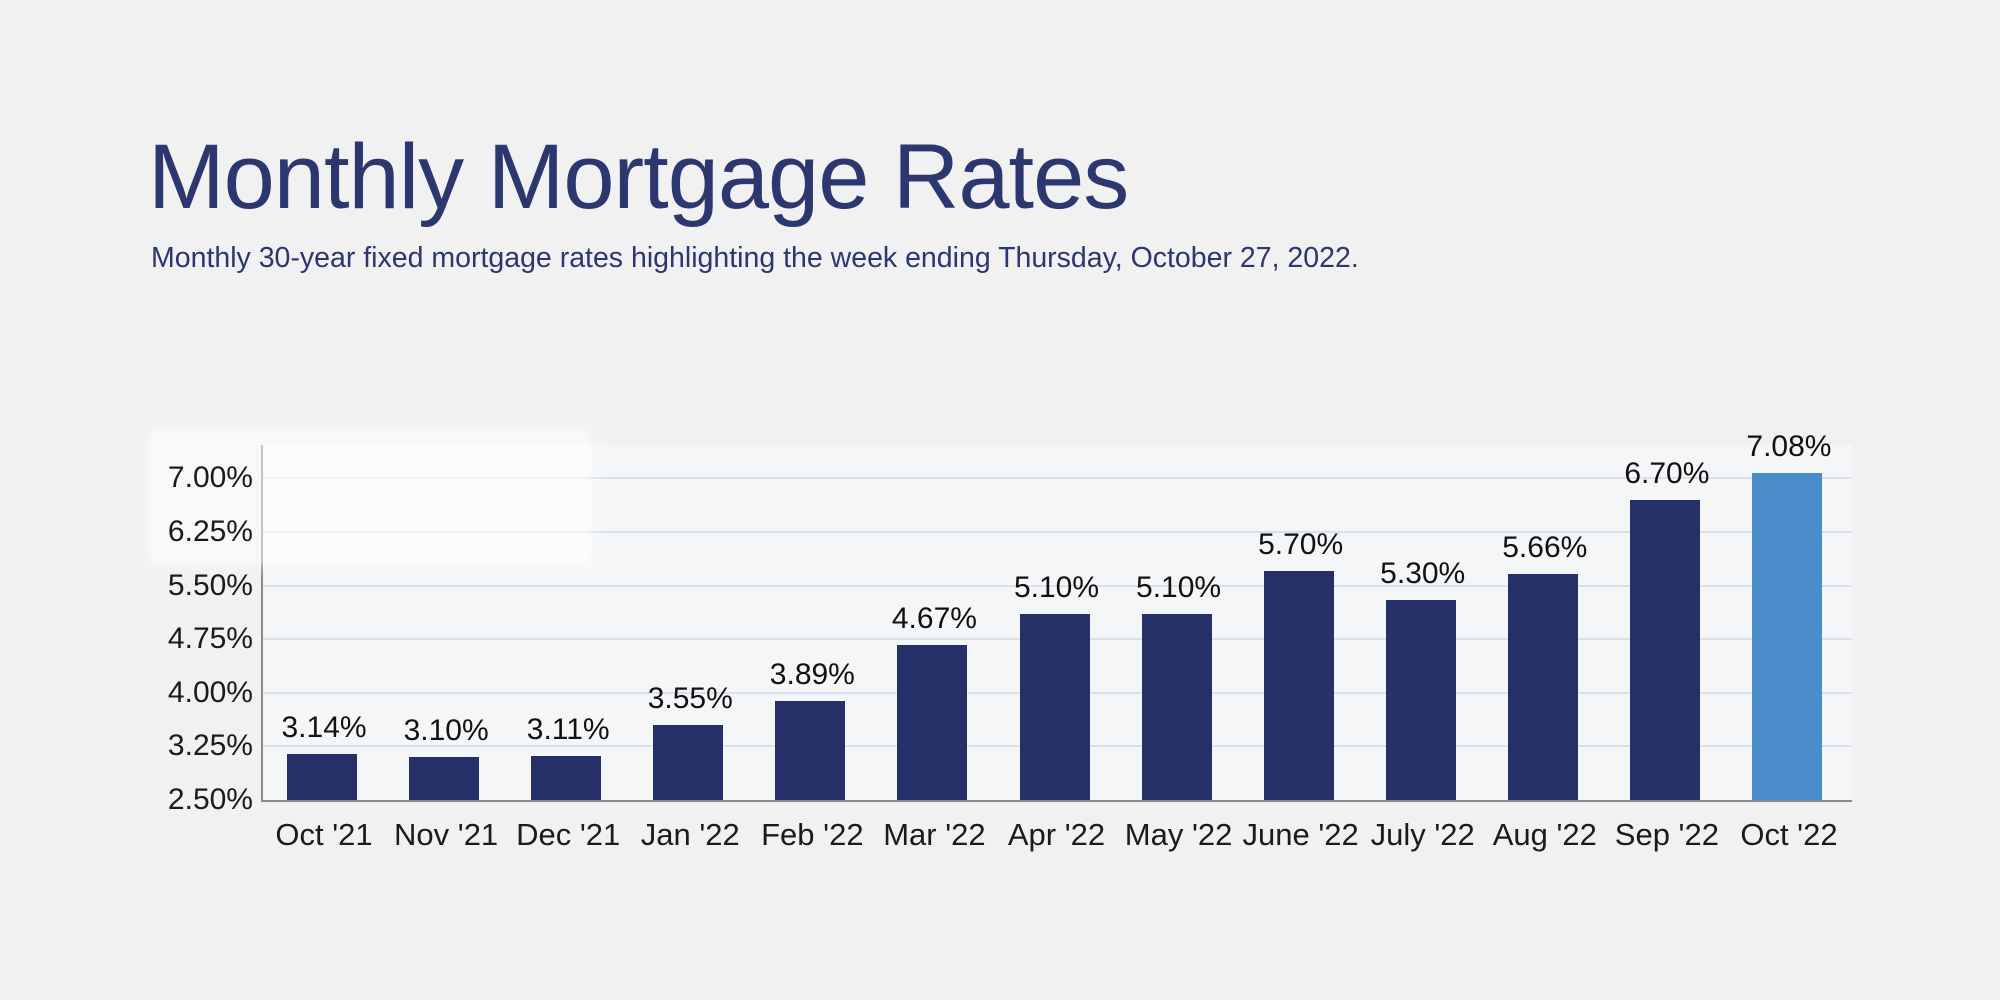 This screenshot has height=1000, width=2000. Describe the element at coordinates (210, 585) in the screenshot. I see `y-tick-label: 5.50%` at that location.